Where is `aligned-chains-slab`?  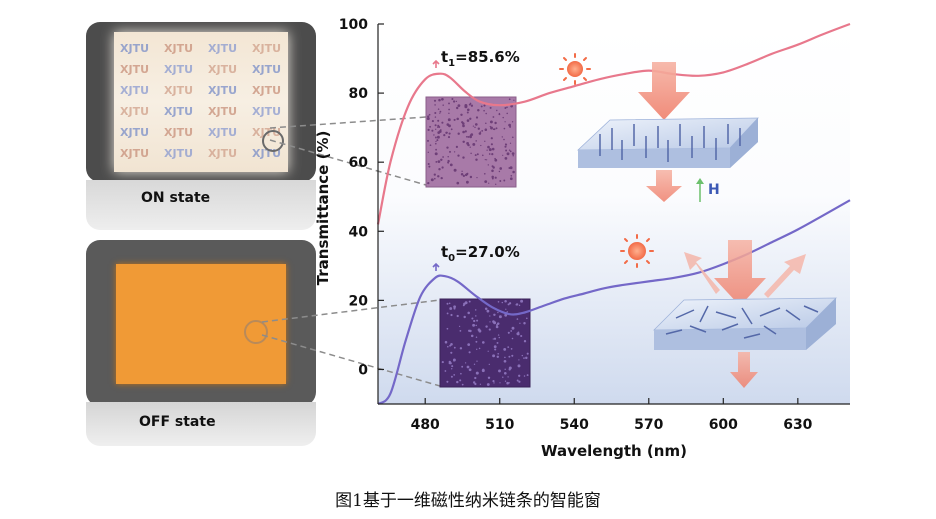 aligned-chains-slab is located at coordinates (667, 142).